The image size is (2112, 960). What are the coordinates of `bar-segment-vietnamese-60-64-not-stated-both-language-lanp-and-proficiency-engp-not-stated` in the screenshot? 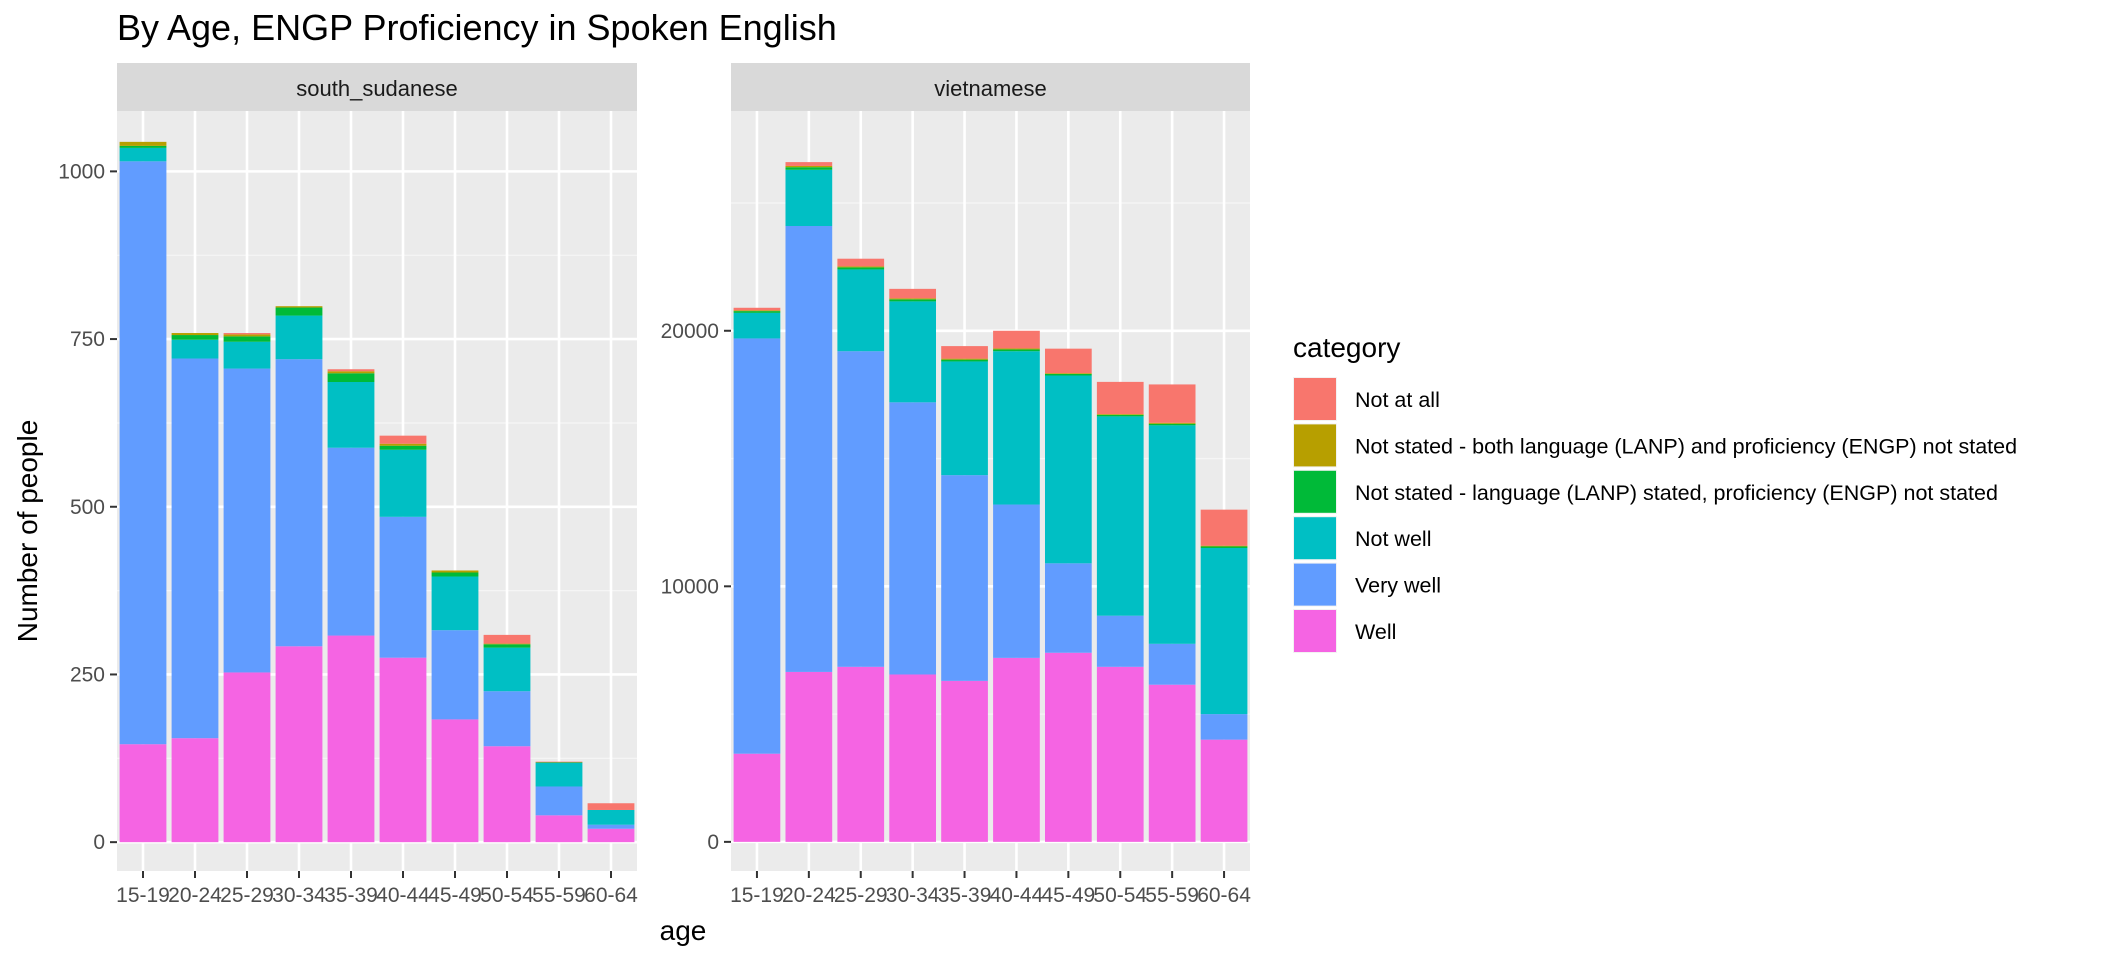 It's located at (1224, 546).